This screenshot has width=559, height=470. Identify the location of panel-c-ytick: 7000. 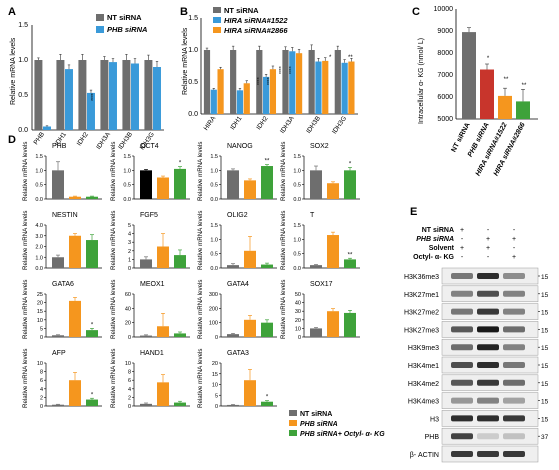
(445, 75).